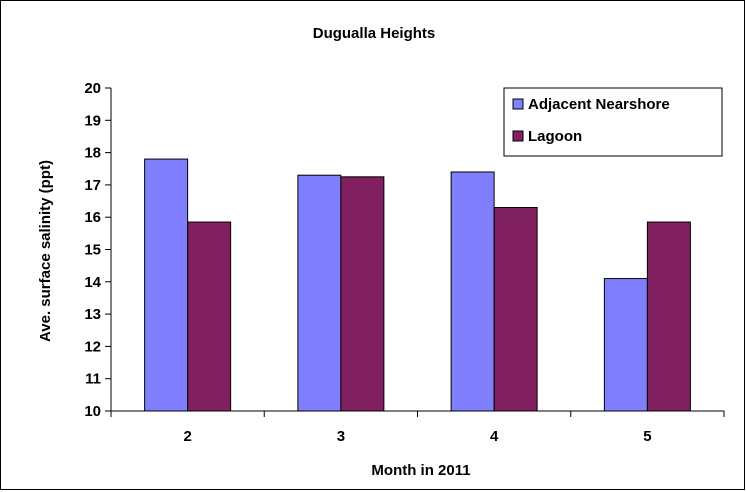 The width and height of the screenshot is (746, 492). Describe the element at coordinates (494, 436) in the screenshot. I see `x-tick-label: 4` at that location.